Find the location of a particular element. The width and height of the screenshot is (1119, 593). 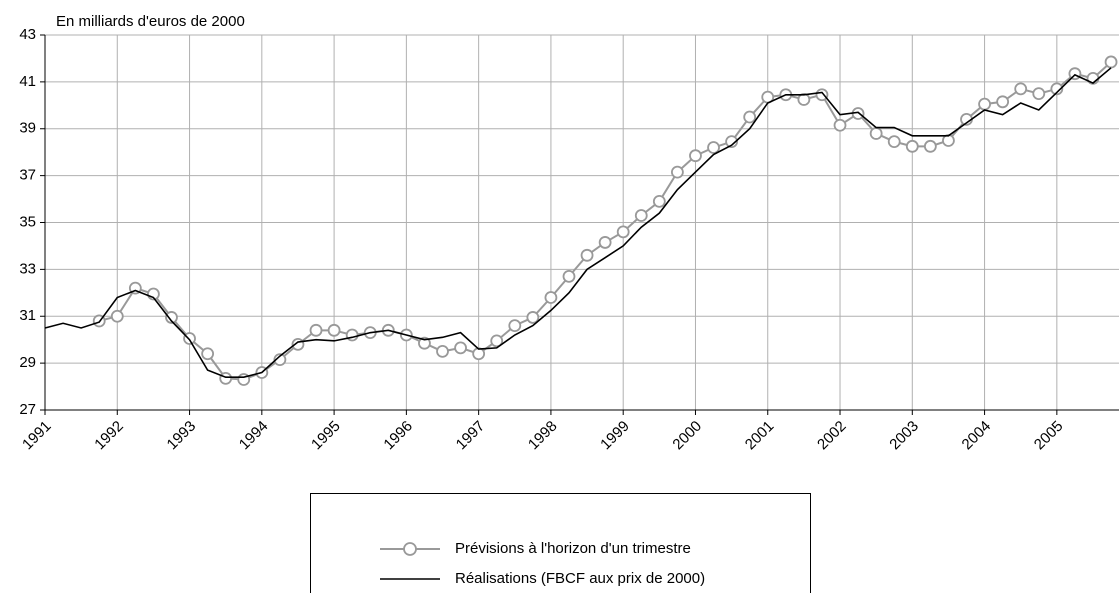

y-tick-label: 41 is located at coordinates (27, 81).